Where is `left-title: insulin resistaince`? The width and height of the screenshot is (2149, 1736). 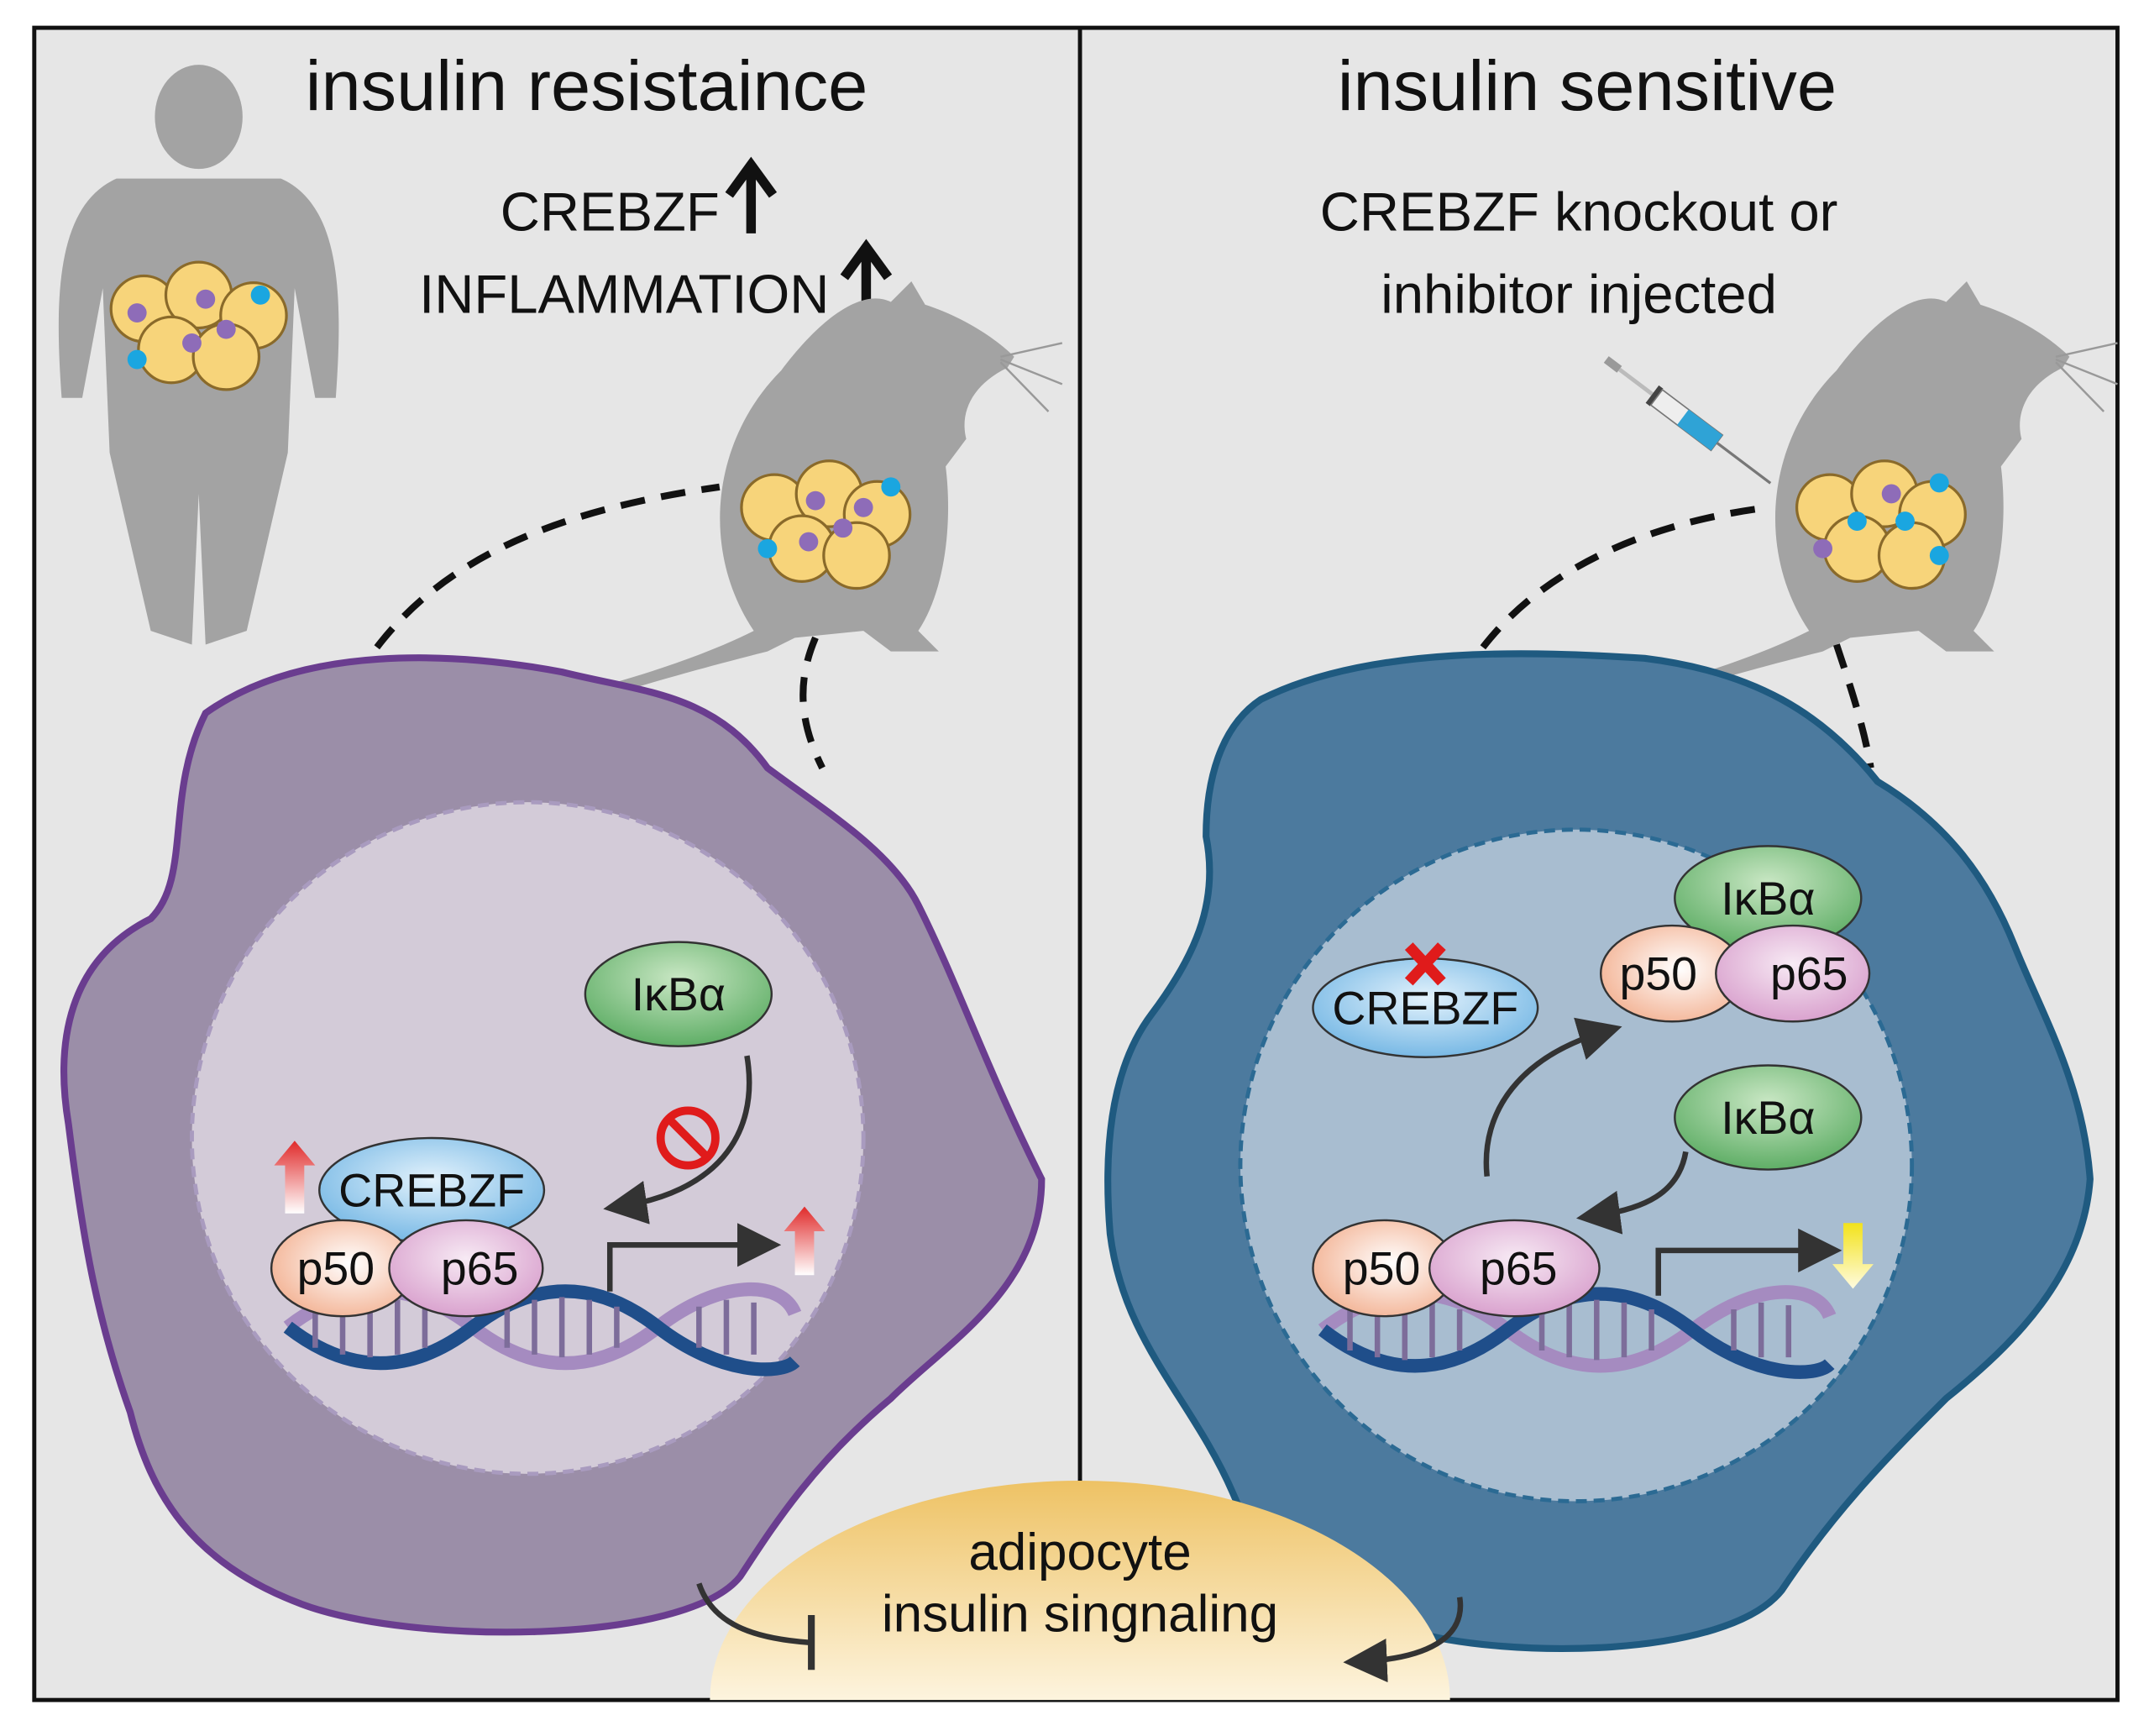 left-title: insulin resistaince is located at coordinates (587, 85).